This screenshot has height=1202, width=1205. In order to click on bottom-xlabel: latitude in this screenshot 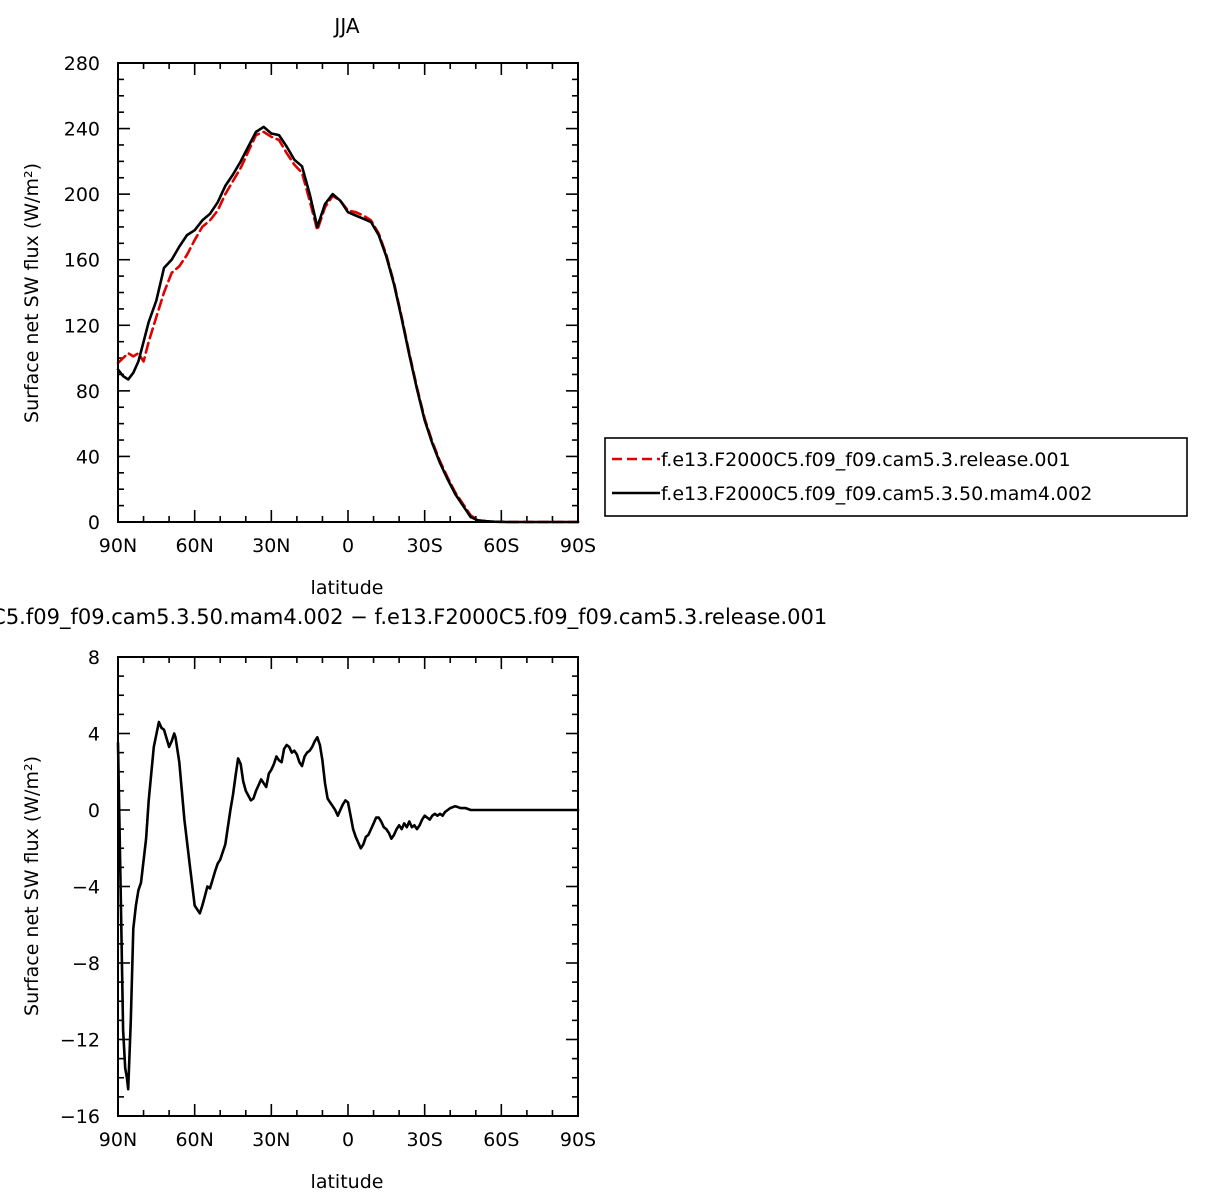, I will do `click(347, 1182)`.